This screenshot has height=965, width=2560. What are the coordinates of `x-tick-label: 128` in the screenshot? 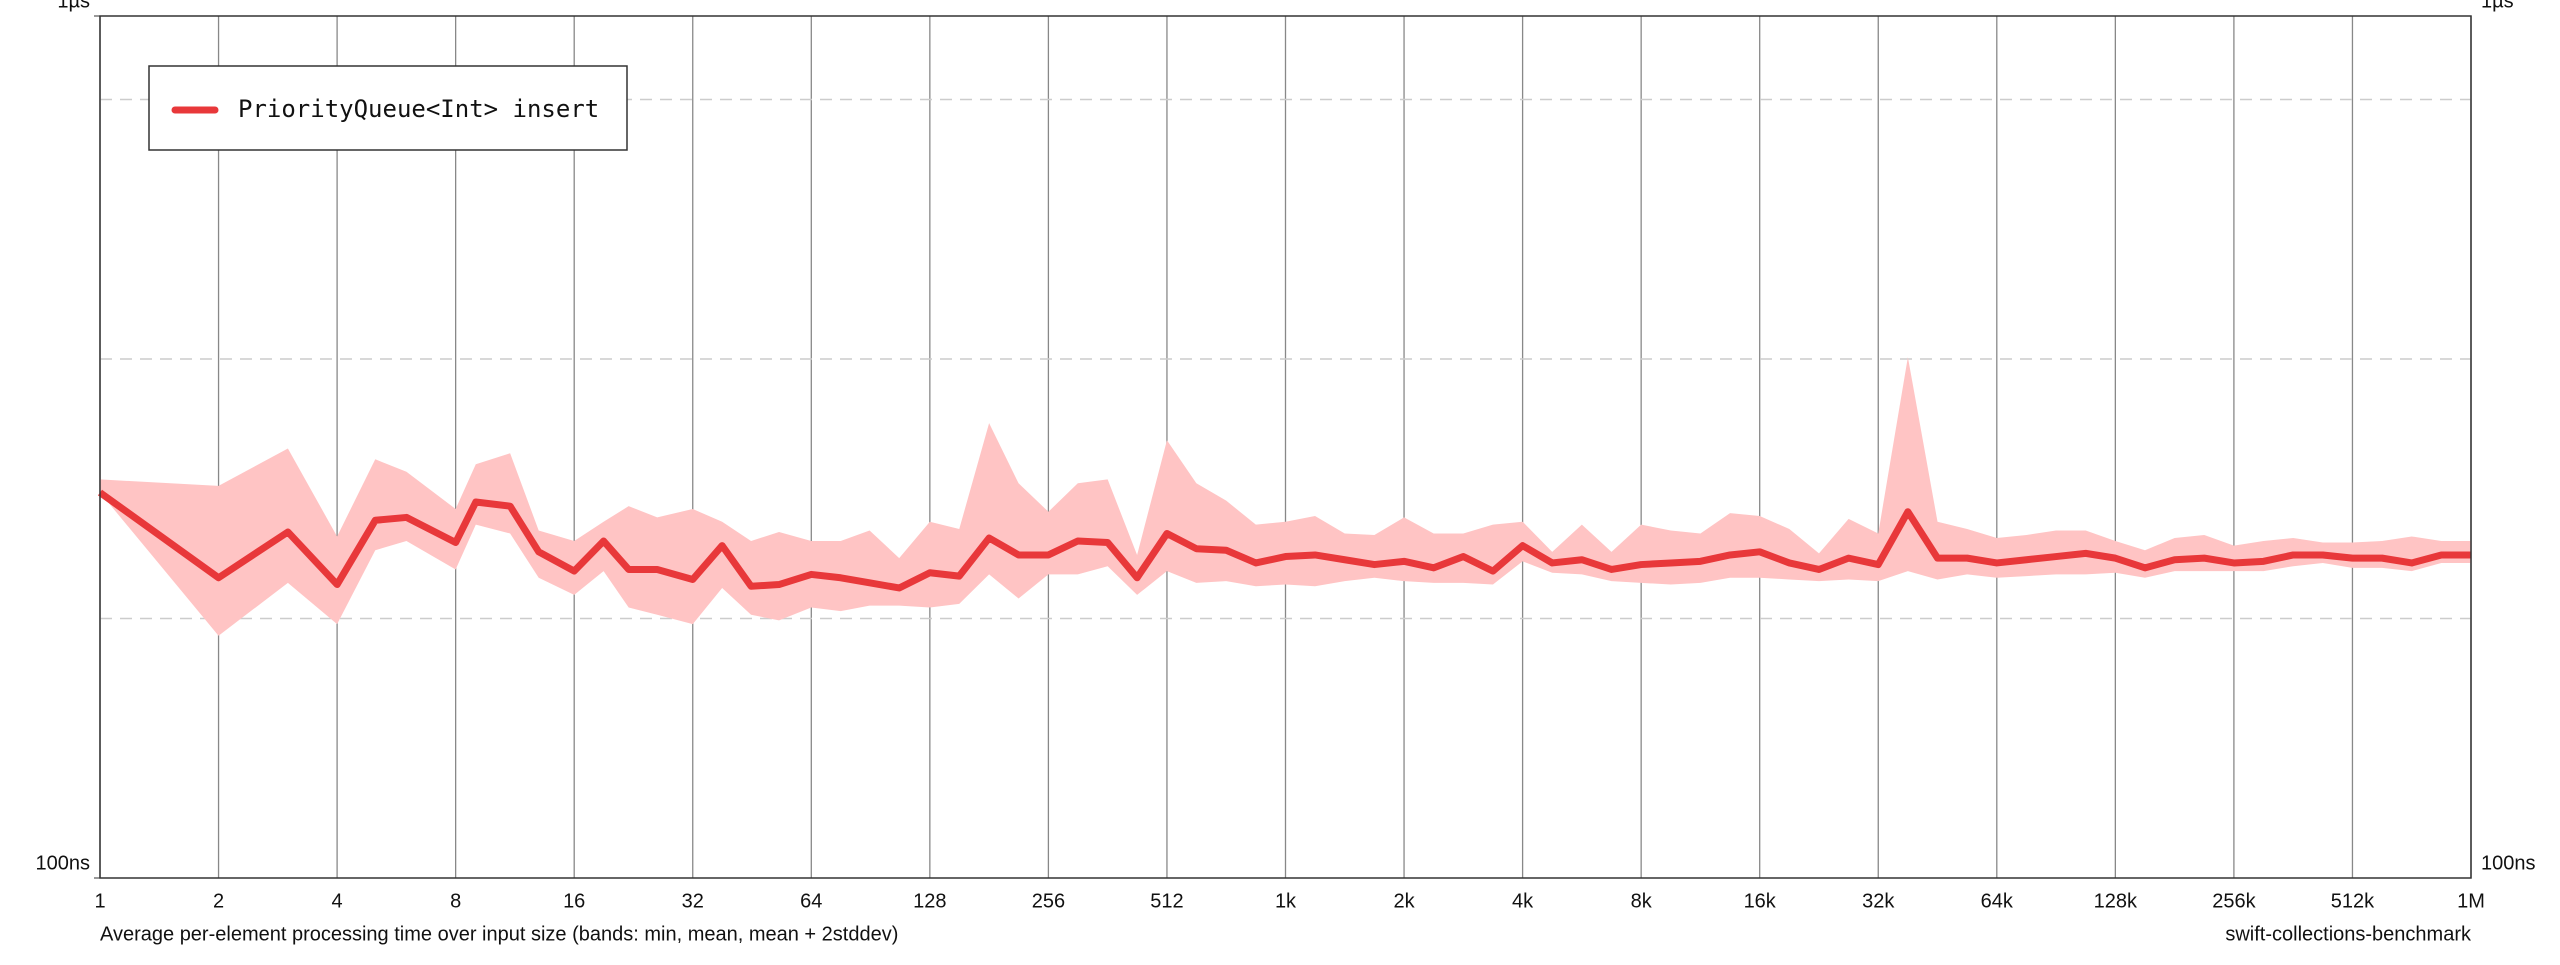 It's located at (929, 901).